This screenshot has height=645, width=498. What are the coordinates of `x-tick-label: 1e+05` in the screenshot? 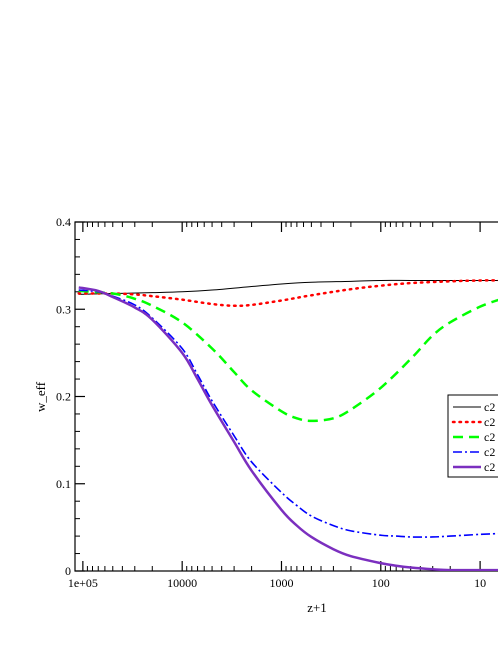 It's located at (83, 583).